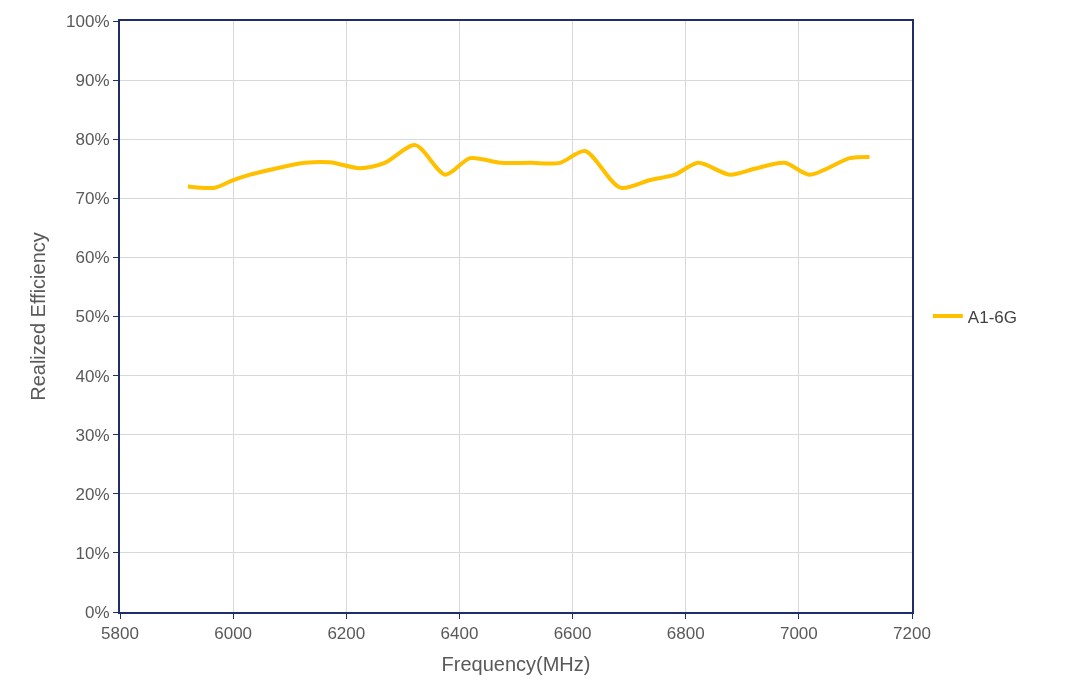  Describe the element at coordinates (92, 435) in the screenshot. I see `y-tick-label: 30%` at that location.